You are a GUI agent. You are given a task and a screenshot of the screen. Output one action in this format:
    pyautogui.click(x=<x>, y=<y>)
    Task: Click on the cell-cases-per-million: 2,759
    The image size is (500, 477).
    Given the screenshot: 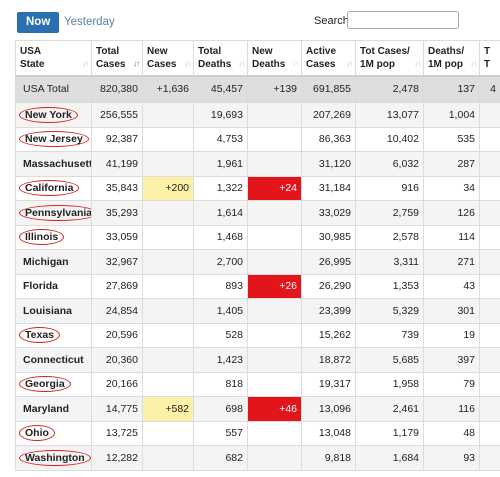 What is the action you would take?
    pyautogui.click(x=389, y=213)
    